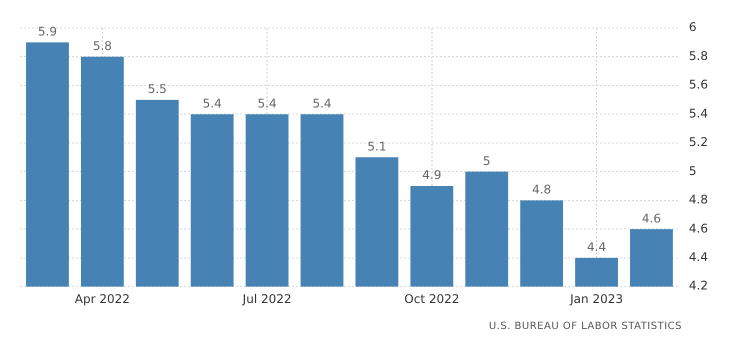  Describe the element at coordinates (267, 299) in the screenshot. I see `x-tick-label: Jul 2022` at that location.